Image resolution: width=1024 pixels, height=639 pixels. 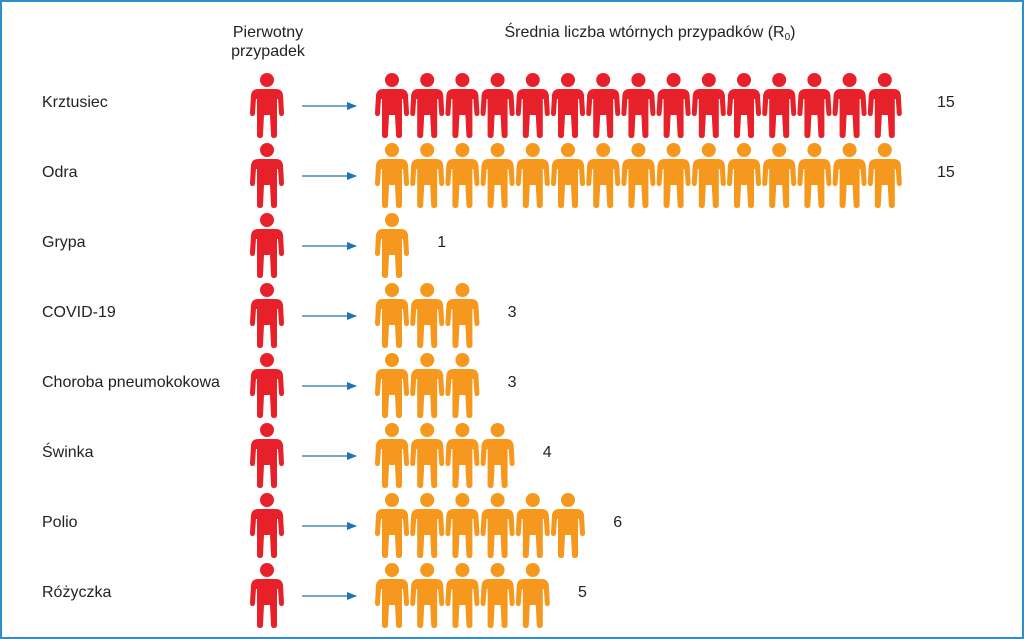 I want to click on value-label: 1, so click(x=441, y=242).